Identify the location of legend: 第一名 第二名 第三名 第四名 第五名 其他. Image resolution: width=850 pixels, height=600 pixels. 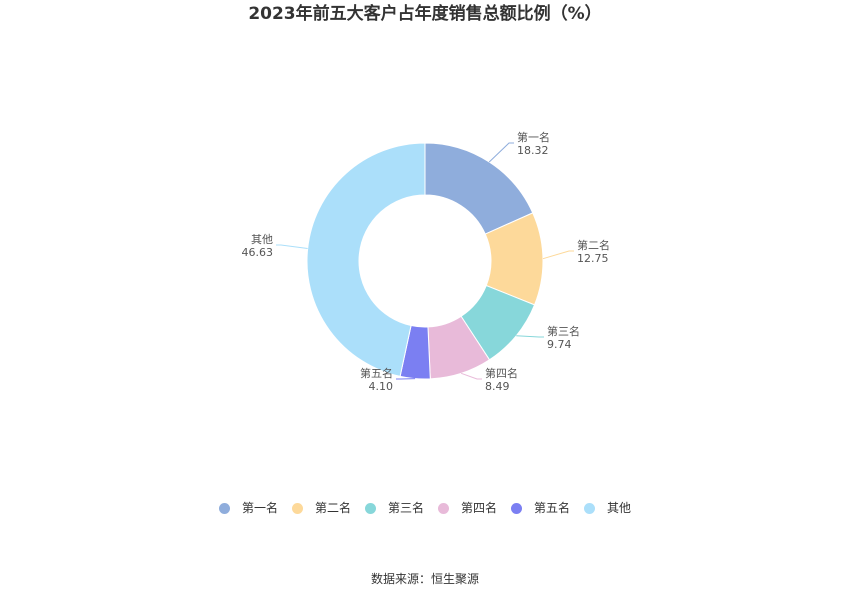
(425, 508).